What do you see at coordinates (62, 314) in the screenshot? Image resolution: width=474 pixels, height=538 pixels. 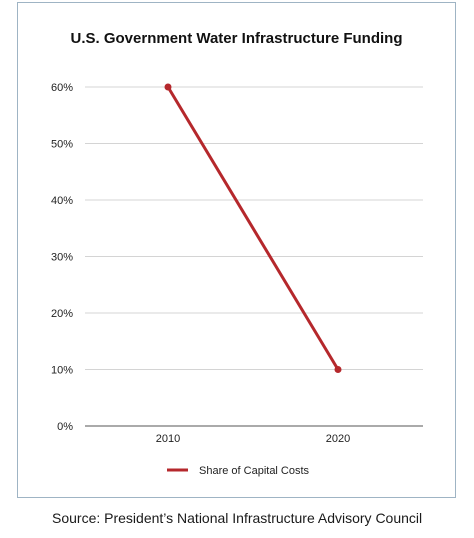 I see `y-tick-label: 20%` at bounding box center [62, 314].